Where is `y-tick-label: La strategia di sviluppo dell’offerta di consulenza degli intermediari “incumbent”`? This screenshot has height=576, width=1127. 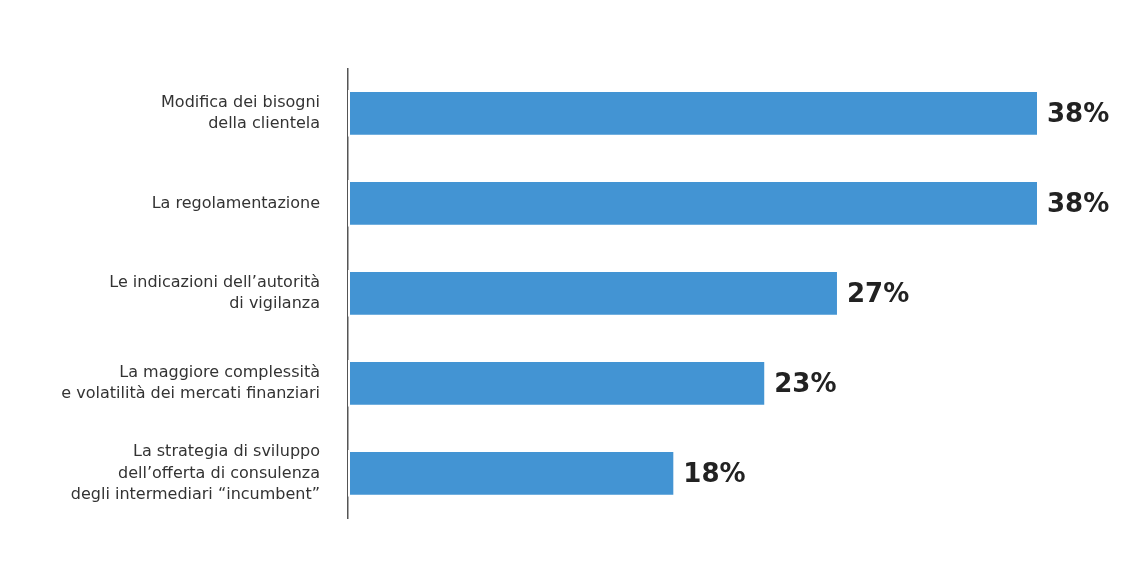
y-tick-label: La strategia di sviluppo dell’offerta di consulenza degli intermediari “incumbent” is located at coordinates (195, 472).